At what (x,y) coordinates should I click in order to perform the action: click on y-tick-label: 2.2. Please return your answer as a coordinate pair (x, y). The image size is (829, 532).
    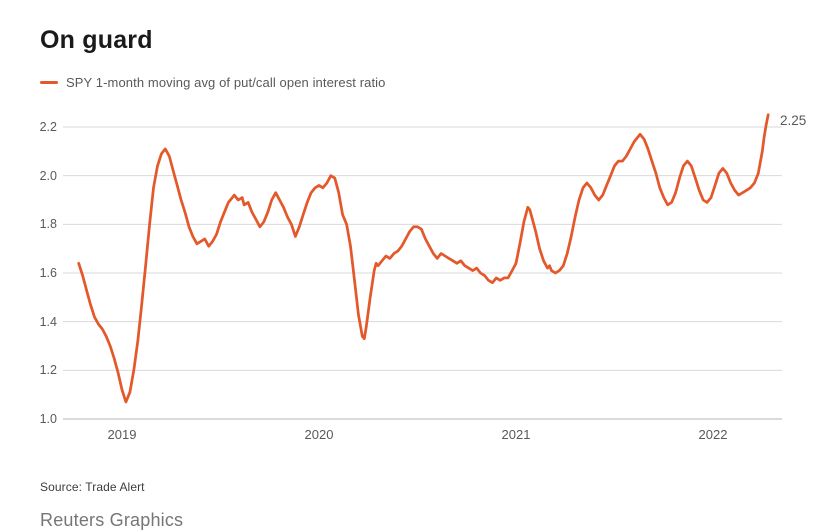
    Looking at the image, I should click on (48, 127).